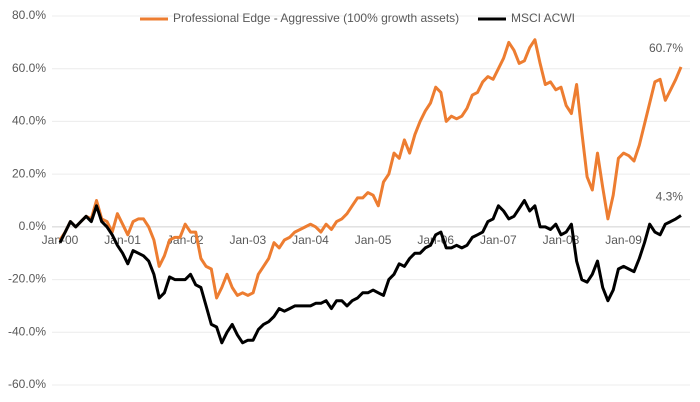  What do you see at coordinates (623, 240) in the screenshot?
I see `x-tick-label: Jan-09` at bounding box center [623, 240].